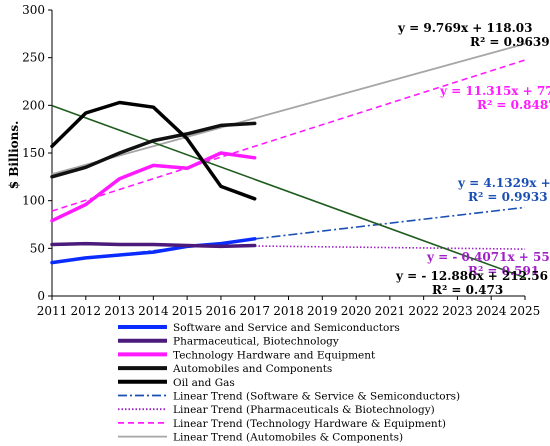  I want to click on x-tick-label: 2019, so click(322, 311).